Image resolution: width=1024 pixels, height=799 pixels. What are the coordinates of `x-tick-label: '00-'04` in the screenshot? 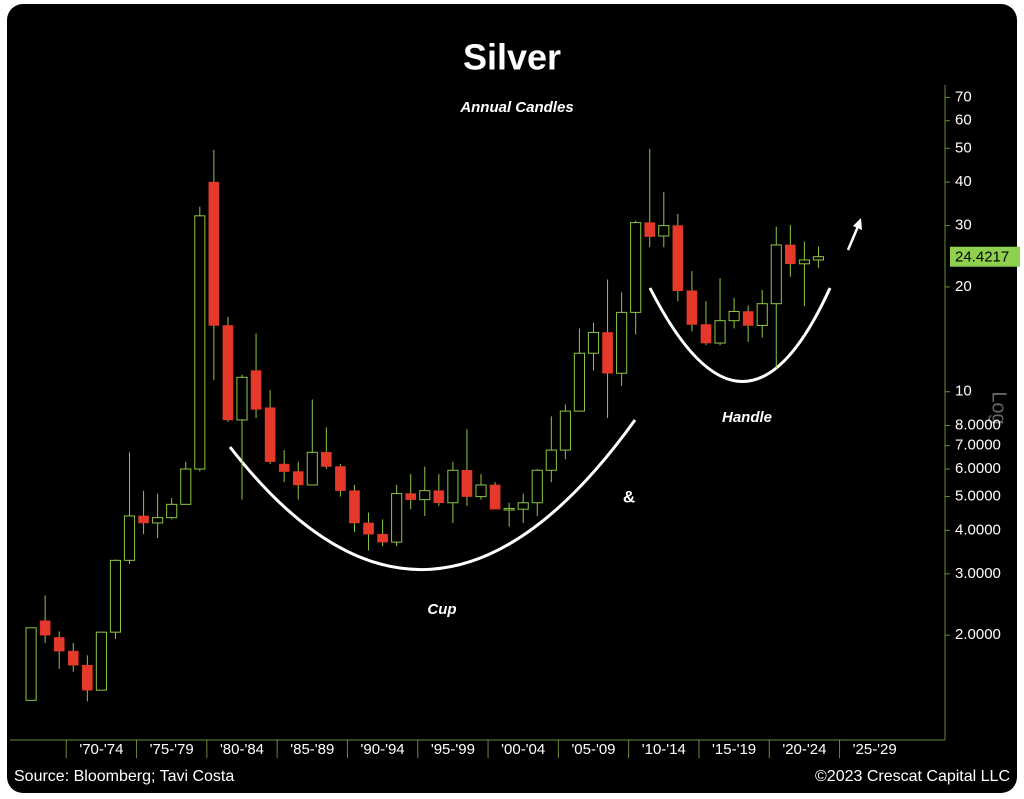 It's located at (523, 749).